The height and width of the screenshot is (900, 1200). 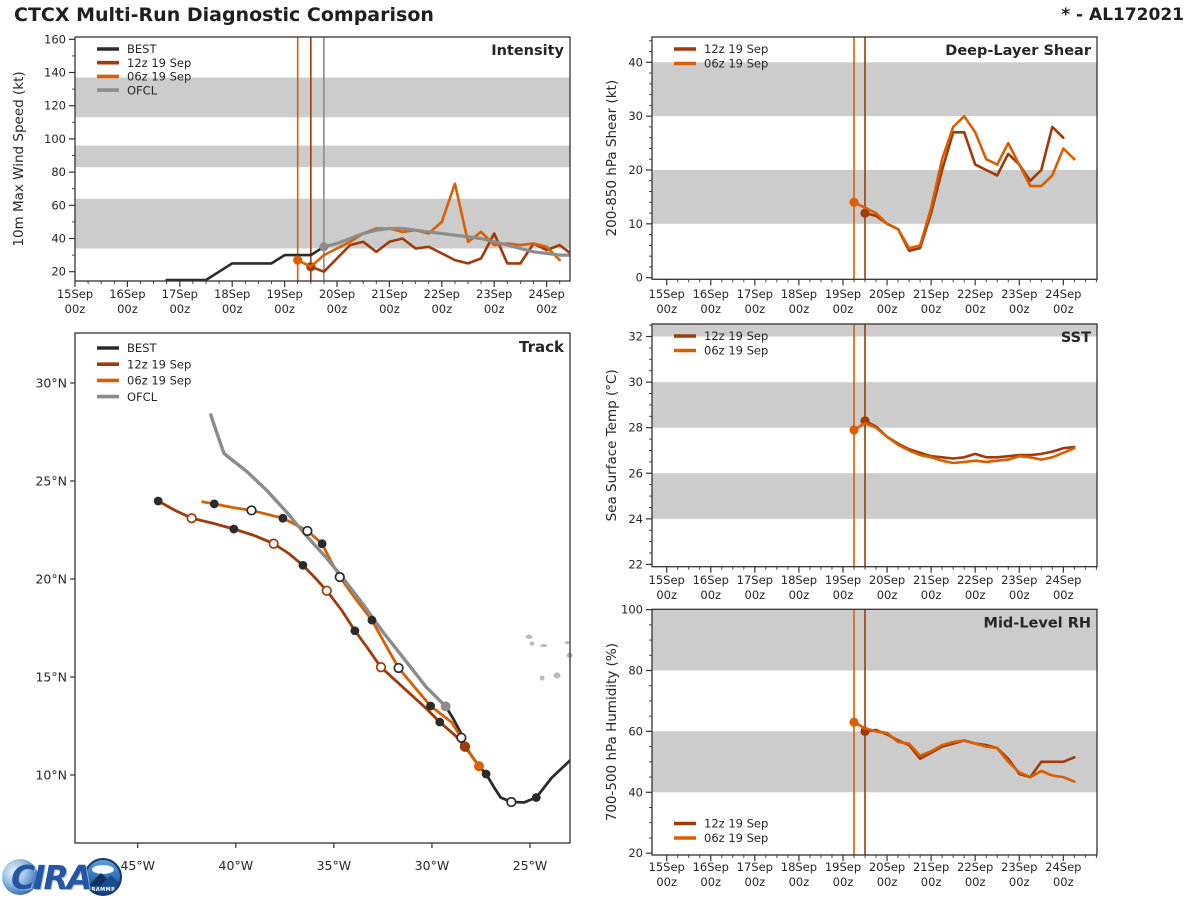 I want to click on badge-cloud-shape, so click(x=103, y=869).